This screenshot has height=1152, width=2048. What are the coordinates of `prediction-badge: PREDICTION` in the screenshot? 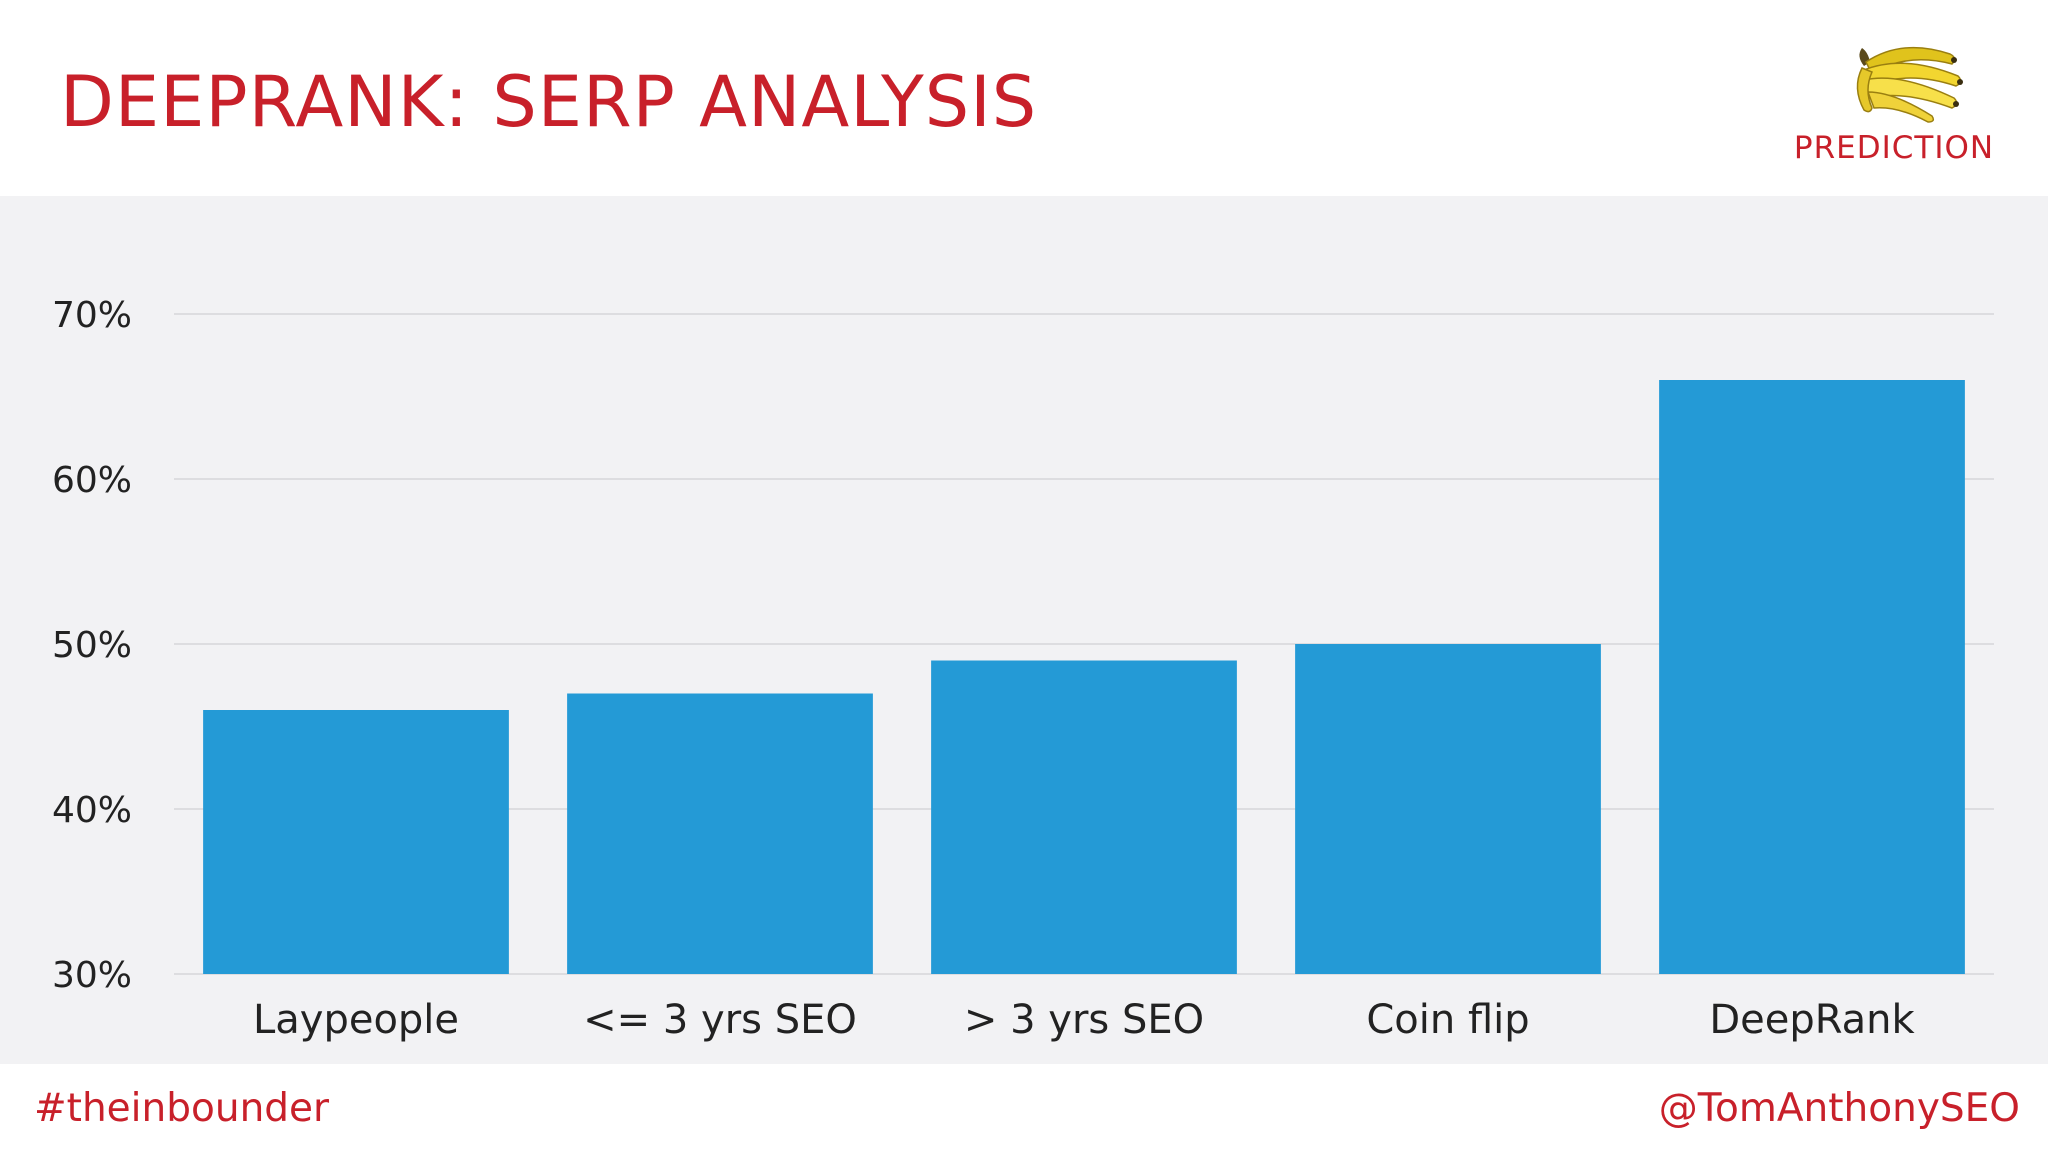 It's located at (1894, 104).